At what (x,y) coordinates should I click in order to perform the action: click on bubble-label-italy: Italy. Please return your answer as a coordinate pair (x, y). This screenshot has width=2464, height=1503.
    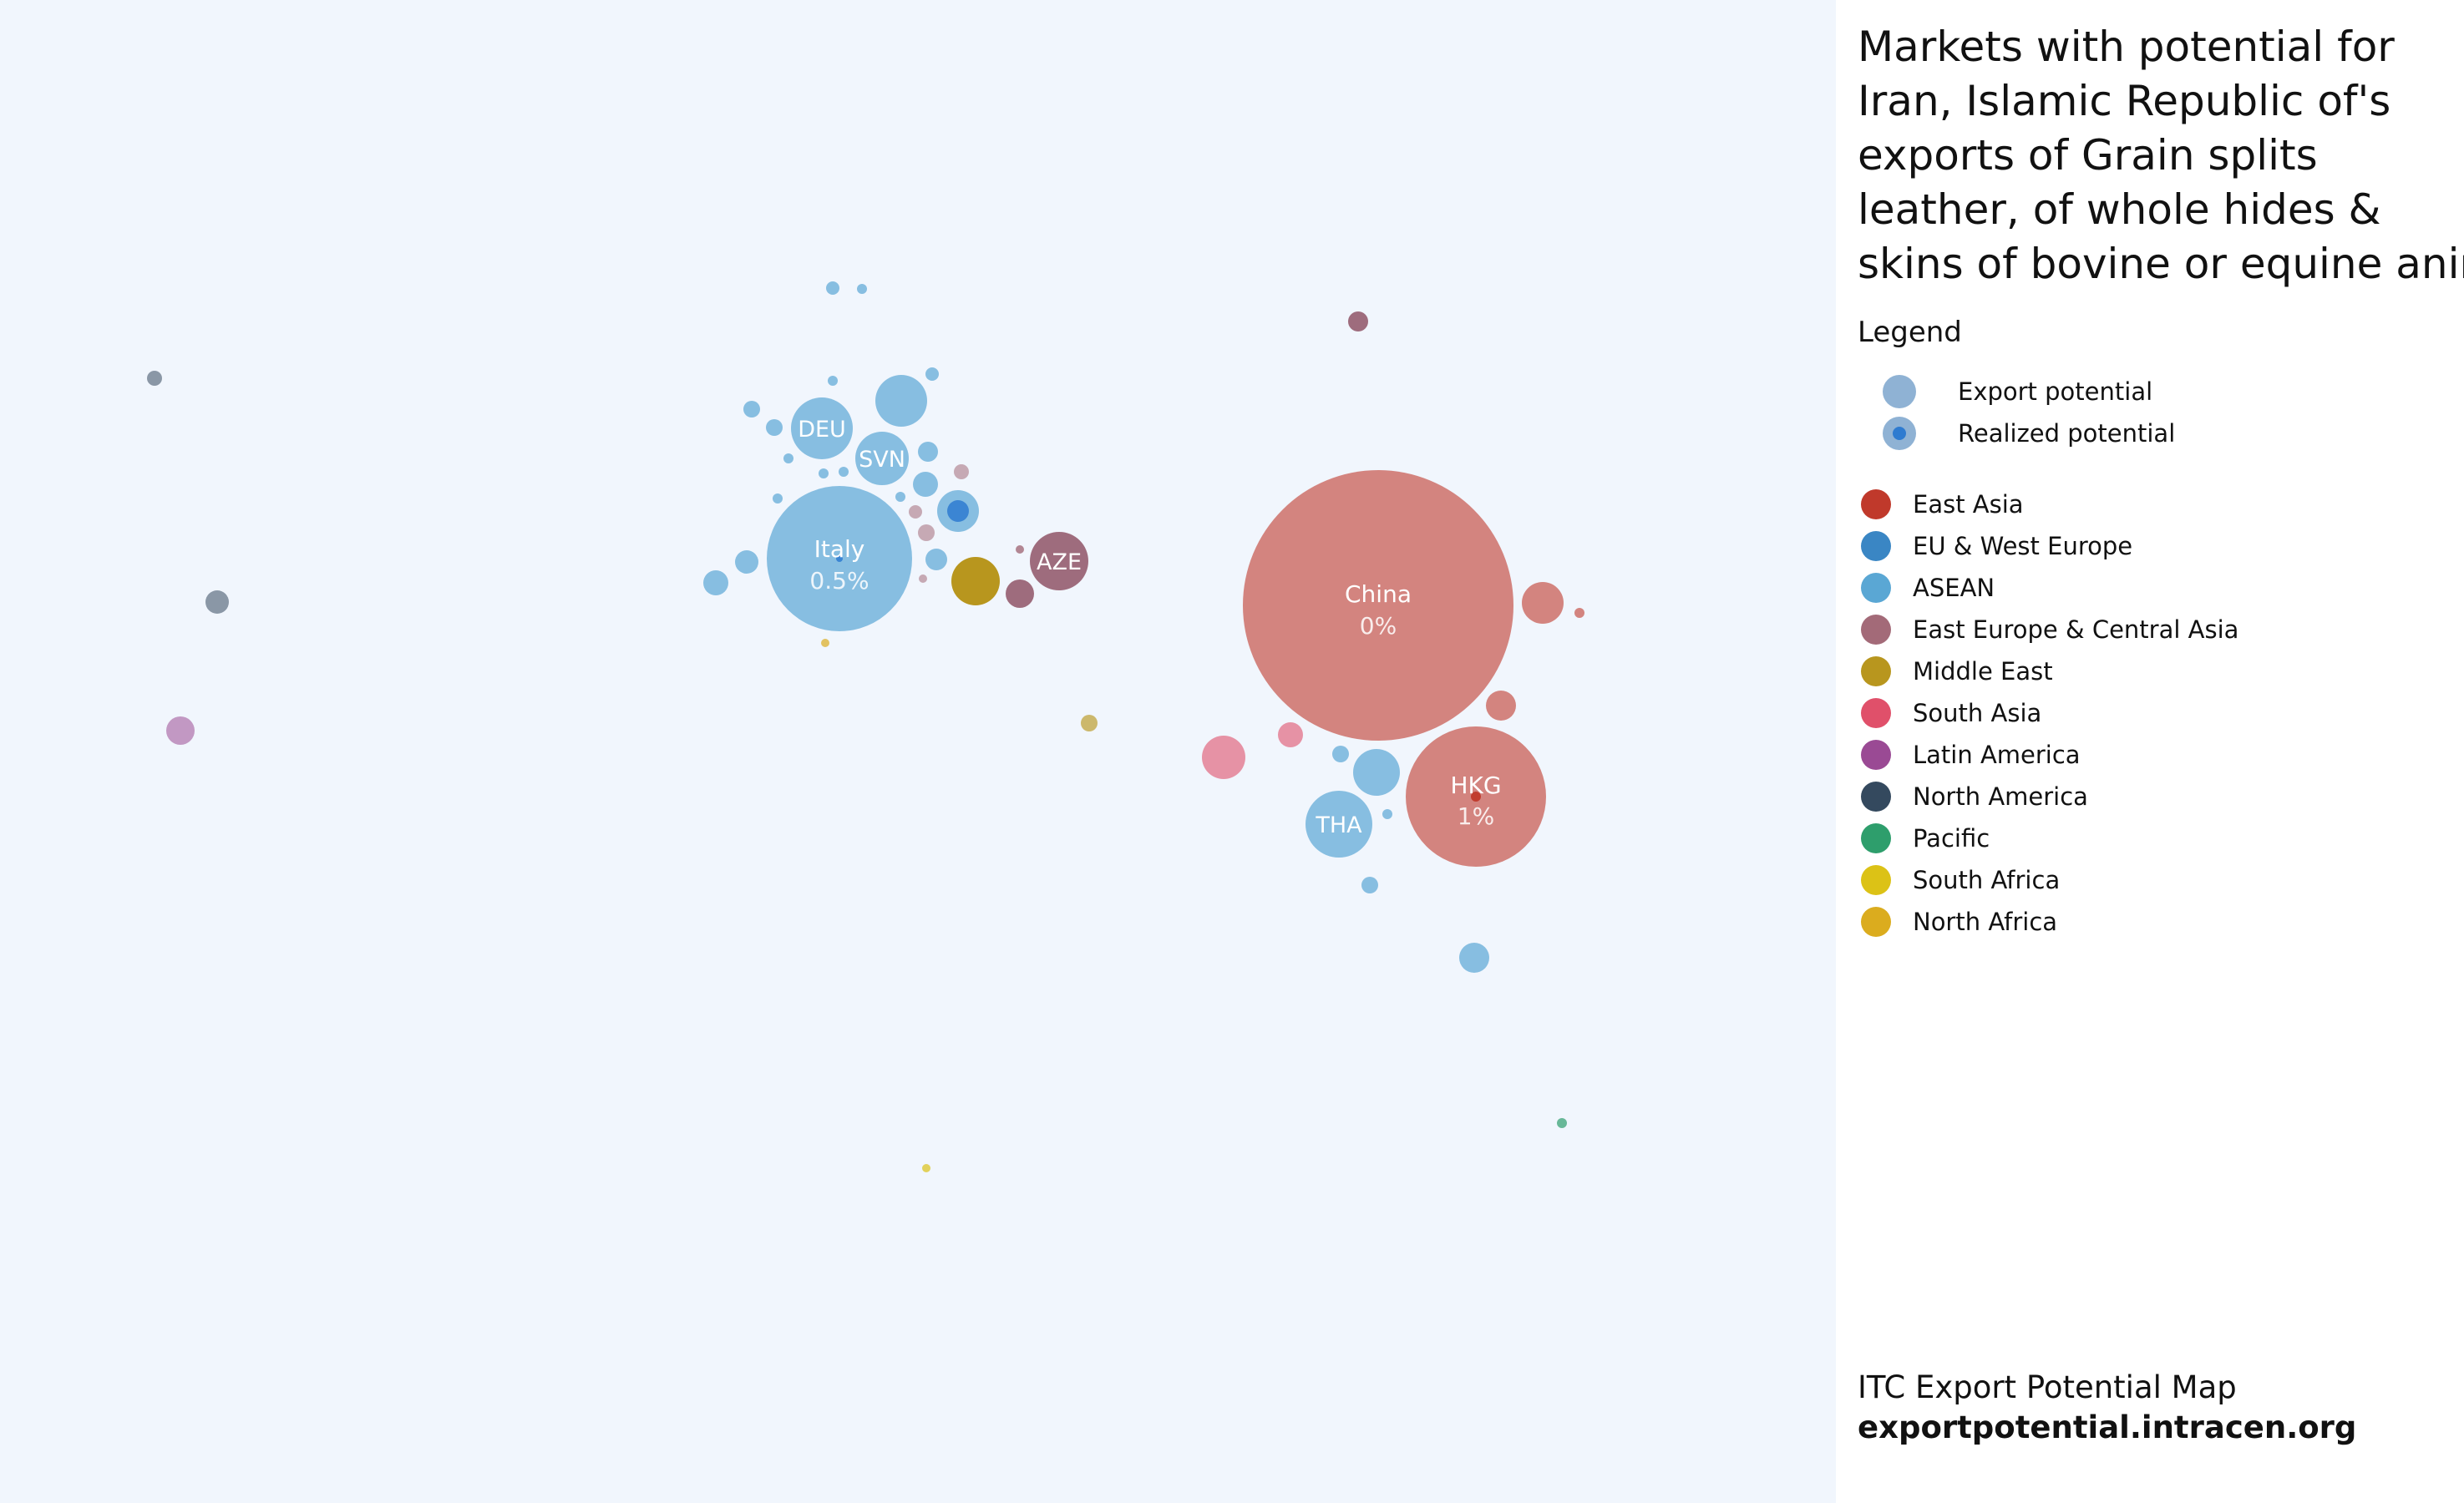
    Looking at the image, I should click on (840, 549).